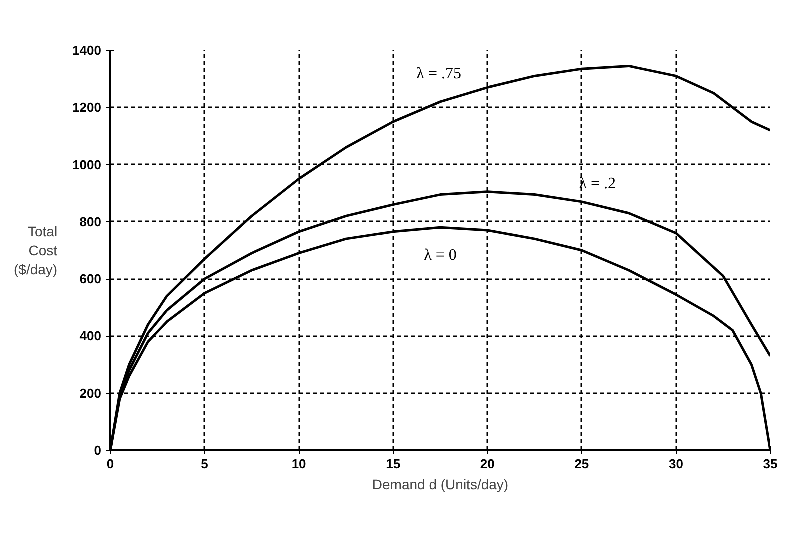 This screenshot has height=535, width=807. Describe the element at coordinates (299, 464) in the screenshot. I see `x-tick-label: 10` at that location.